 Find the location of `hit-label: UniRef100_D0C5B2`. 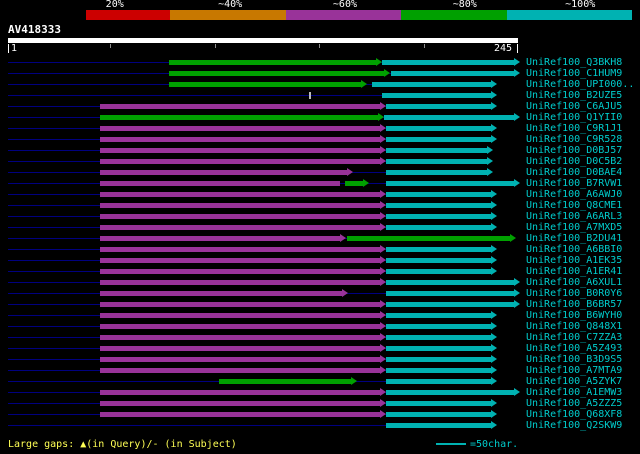

hit-label: UniRef100_D0C5B2 is located at coordinates (574, 161).